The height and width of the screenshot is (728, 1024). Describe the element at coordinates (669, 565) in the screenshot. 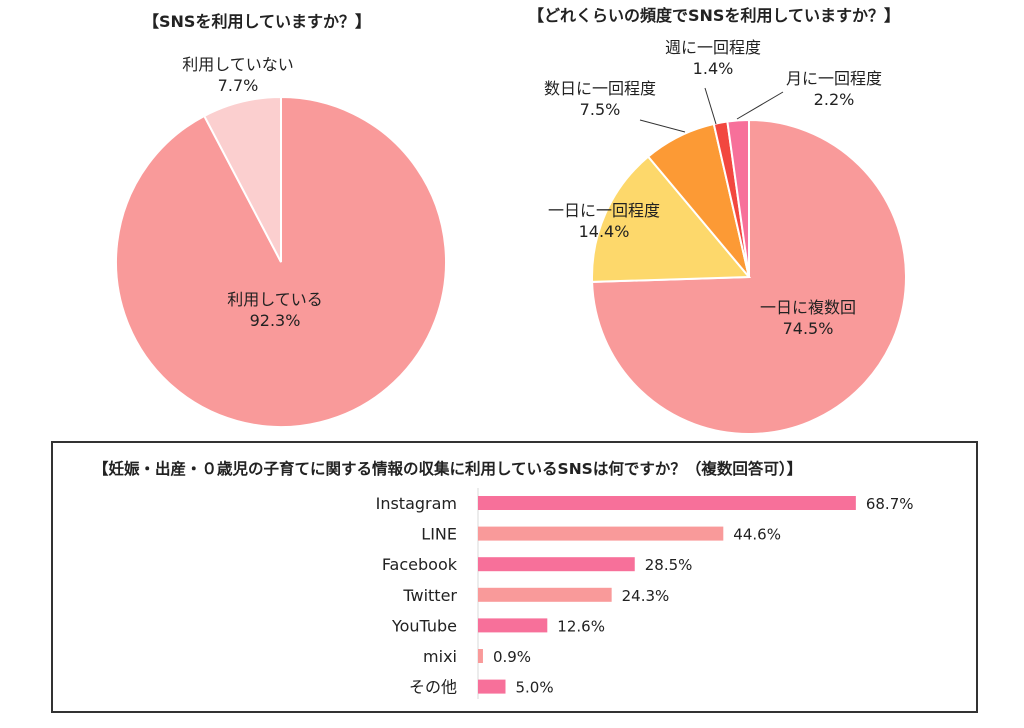

I see `bar-value-2: 28.5%` at that location.